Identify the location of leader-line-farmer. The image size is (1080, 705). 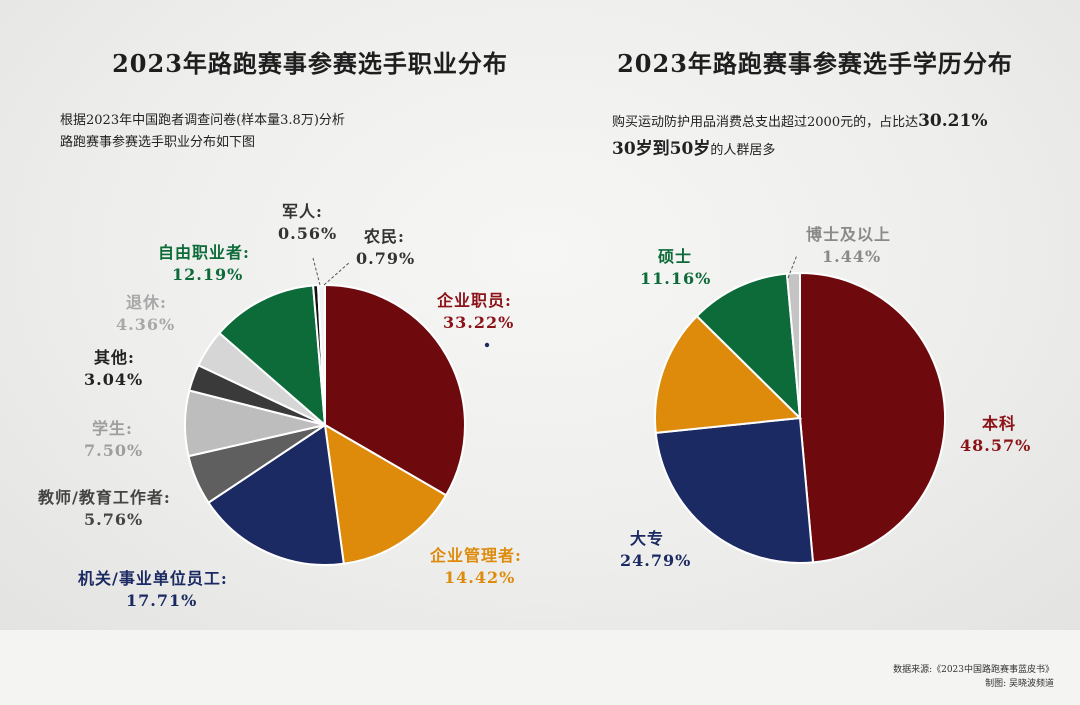
(337, 273).